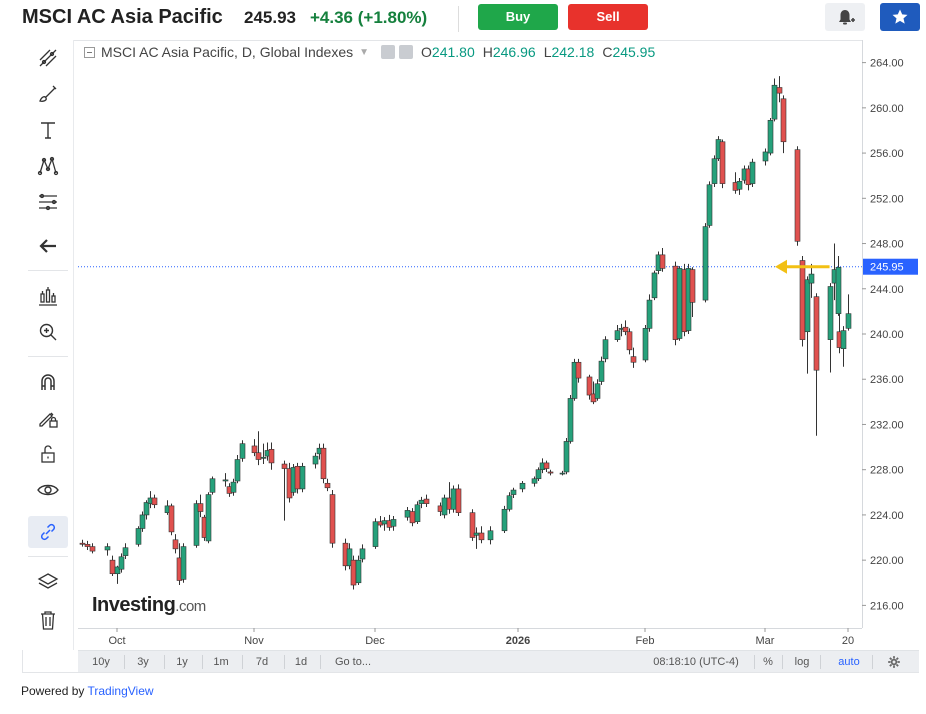 The height and width of the screenshot is (714, 926). I want to click on trash-icon, so click(48, 620).